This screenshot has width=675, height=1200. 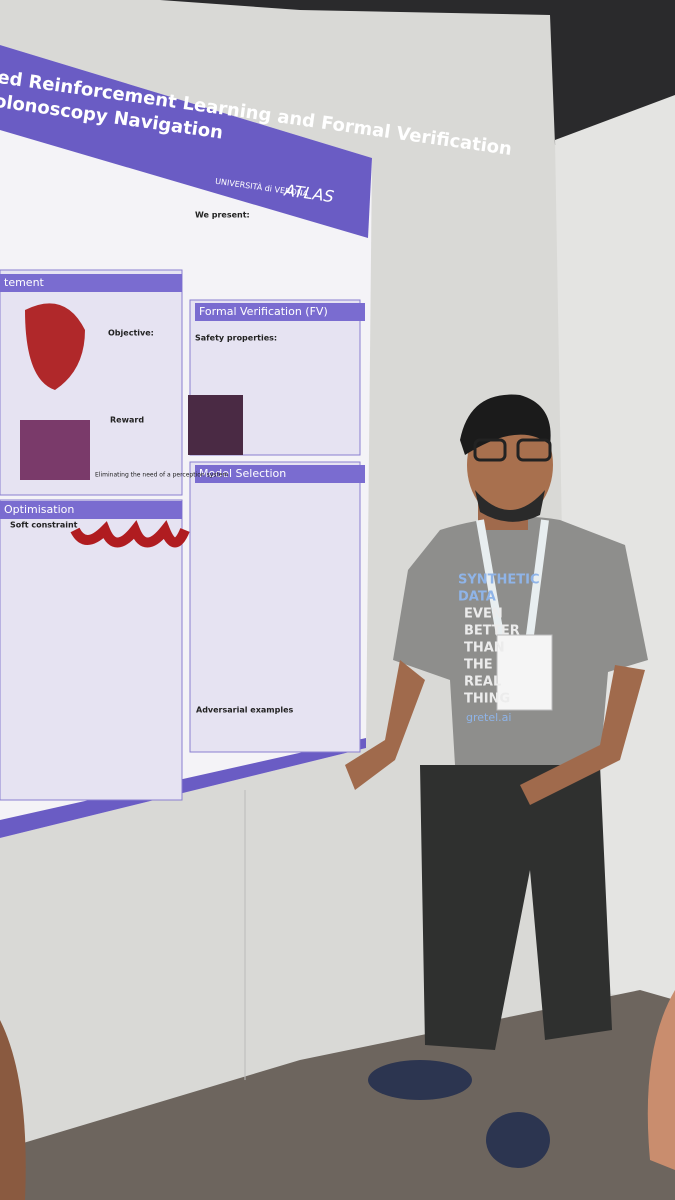 What do you see at coordinates (127, 420) in the screenshot?
I see `poster-text: Reward` at bounding box center [127, 420].